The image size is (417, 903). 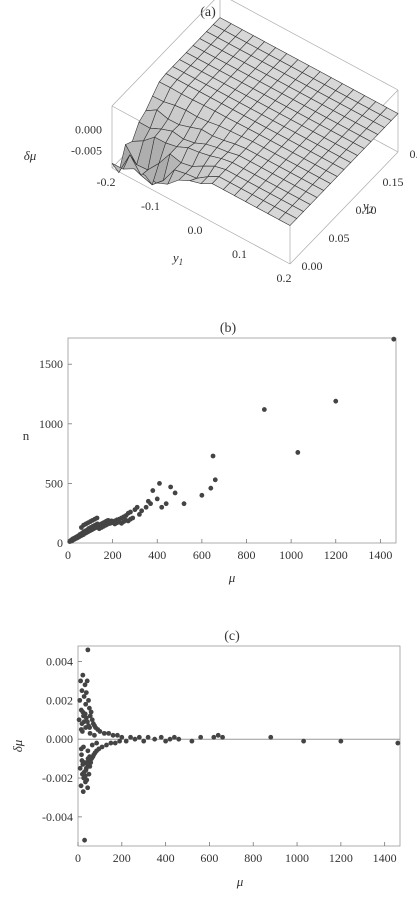 What do you see at coordinates (195, 230) in the screenshot?
I see `x-tick-label: 0.0` at bounding box center [195, 230].